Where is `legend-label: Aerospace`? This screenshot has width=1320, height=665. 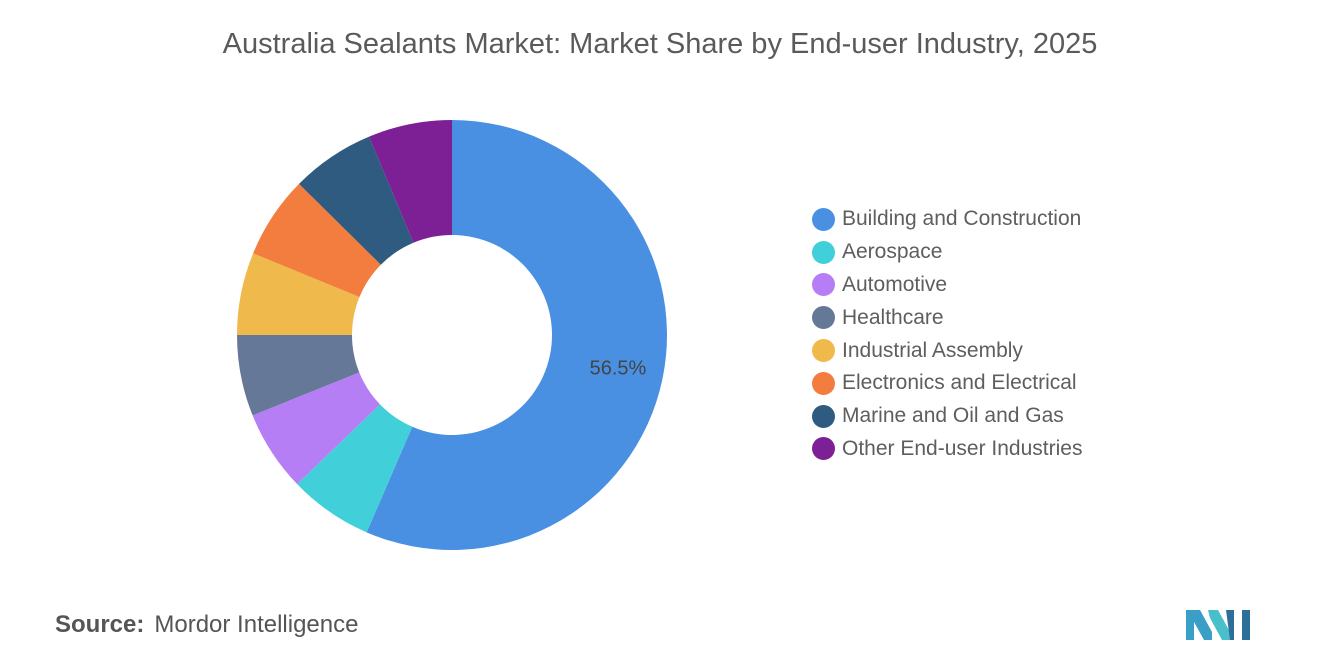 legend-label: Aerospace is located at coordinates (892, 252).